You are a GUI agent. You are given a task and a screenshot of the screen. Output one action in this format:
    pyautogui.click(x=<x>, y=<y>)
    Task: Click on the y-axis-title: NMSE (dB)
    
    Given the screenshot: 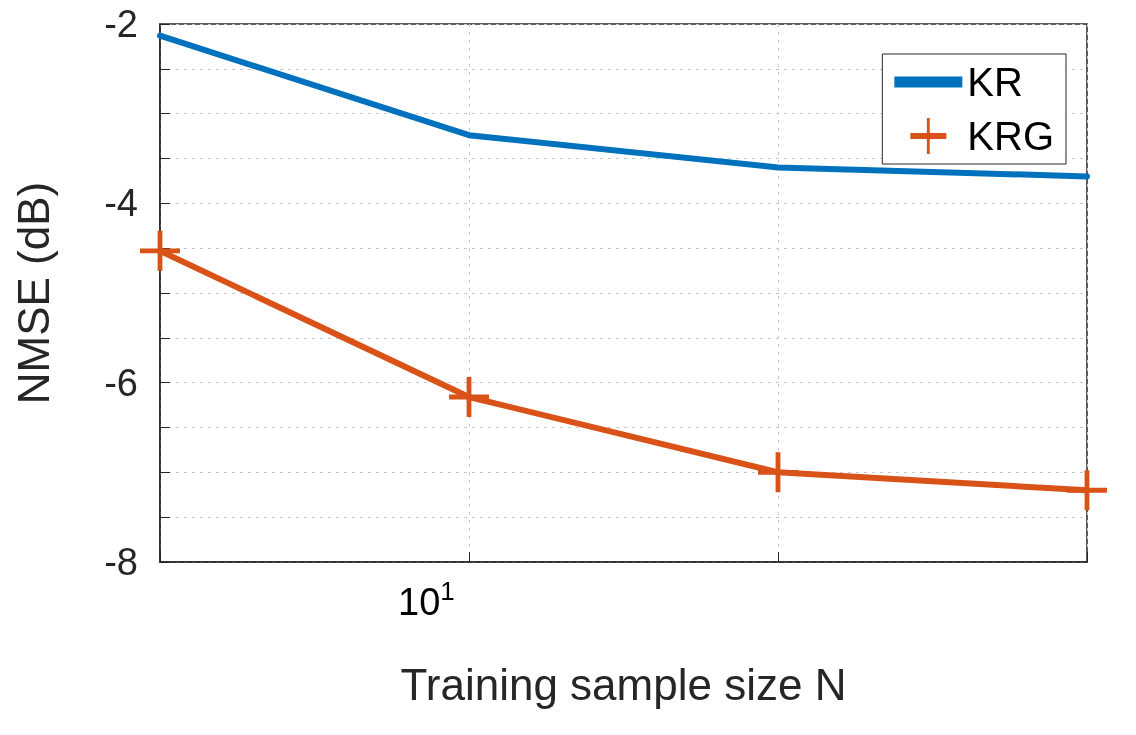 What is the action you would take?
    pyautogui.click(x=33, y=293)
    